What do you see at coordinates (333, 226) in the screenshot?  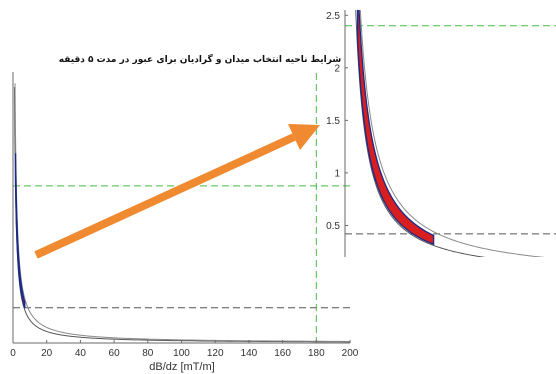 I see `y-tick-label: 0.5` at bounding box center [333, 226].